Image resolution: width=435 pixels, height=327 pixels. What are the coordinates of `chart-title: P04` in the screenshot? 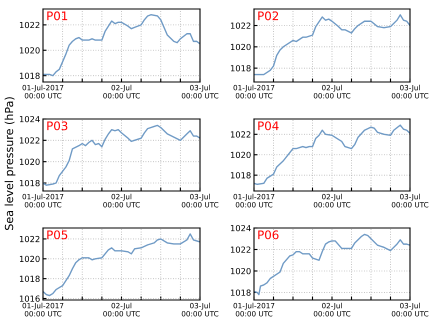 It's located at (268, 125).